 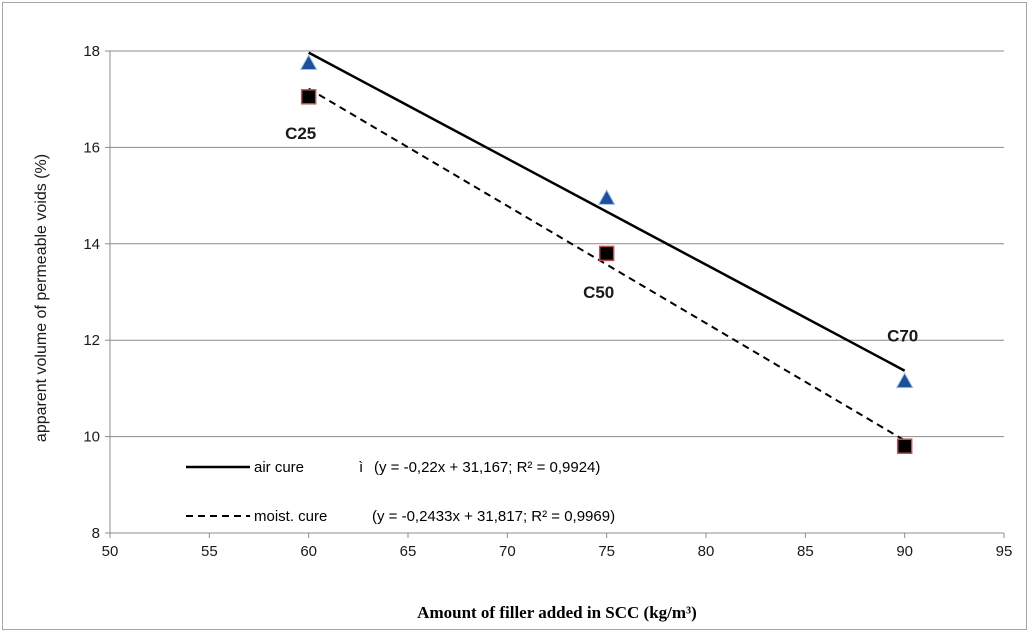 I want to click on y-tick-label: 18, so click(x=91, y=51).